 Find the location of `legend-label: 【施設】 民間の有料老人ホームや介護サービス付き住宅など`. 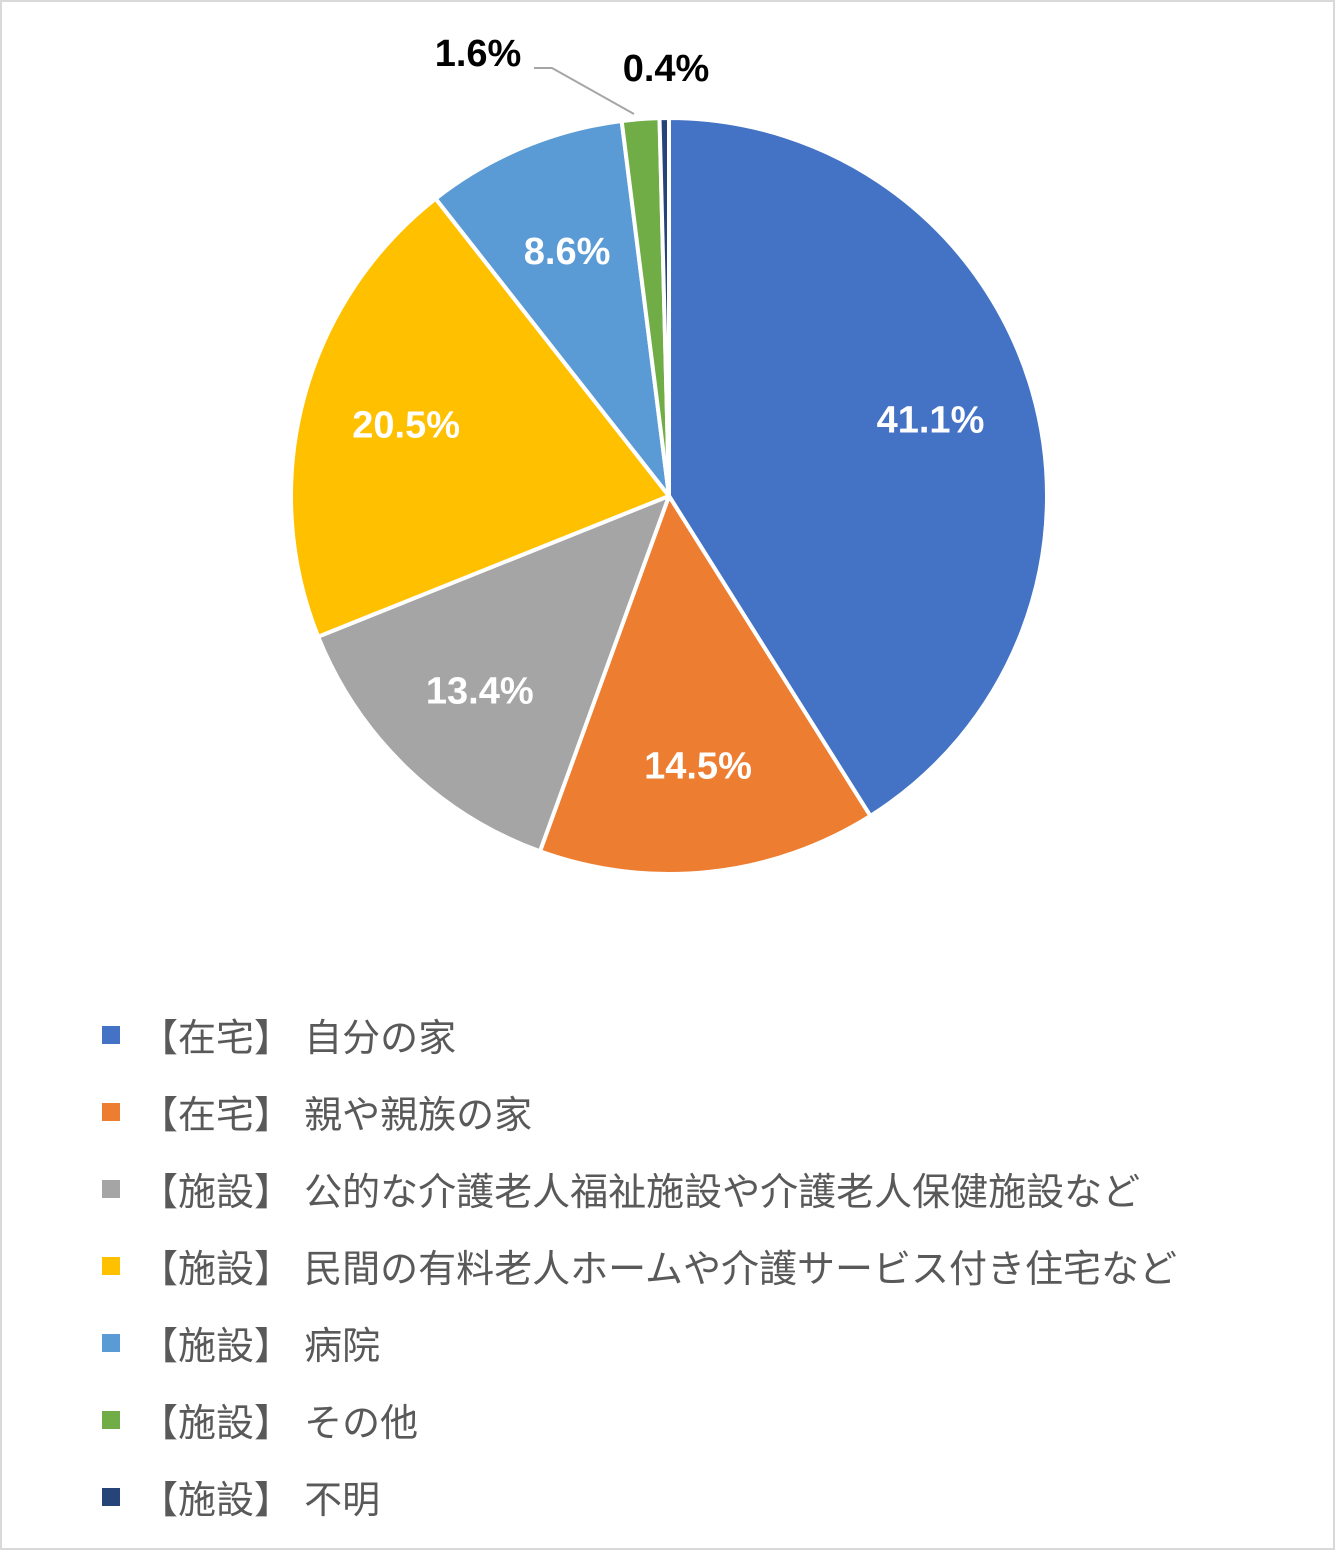

legend-label: 【施設】 民間の有料老人ホームや介護サービス付き住宅など is located at coordinates (658, 1269).